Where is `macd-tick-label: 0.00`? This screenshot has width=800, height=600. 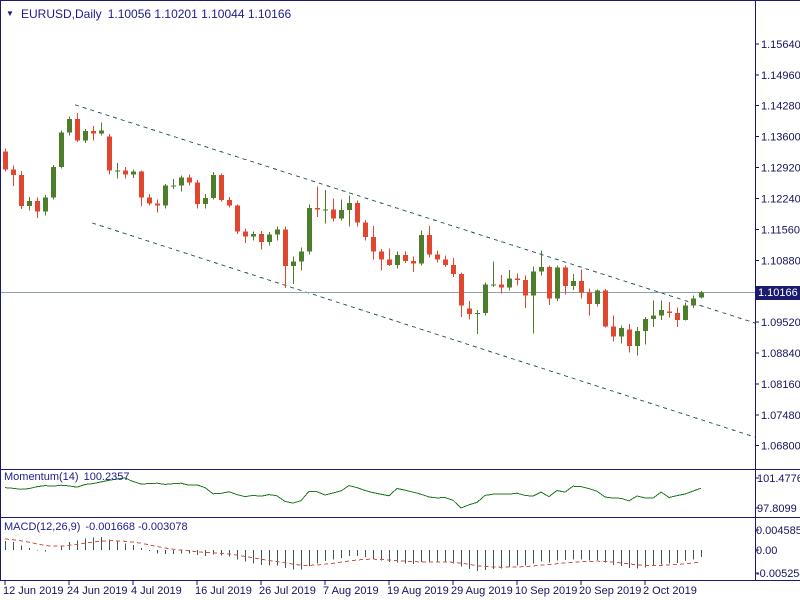 macd-tick-label: 0.00 is located at coordinates (766, 551).